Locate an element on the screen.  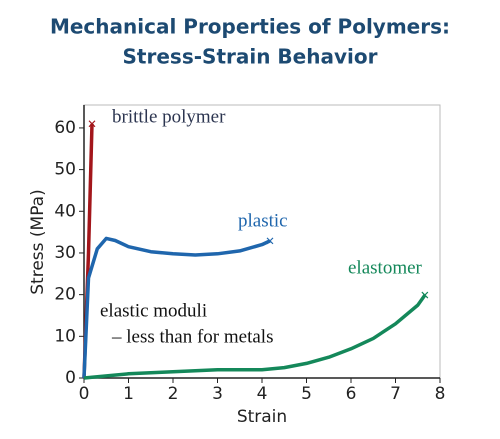
series-label: brittle polymer is located at coordinates (169, 116).